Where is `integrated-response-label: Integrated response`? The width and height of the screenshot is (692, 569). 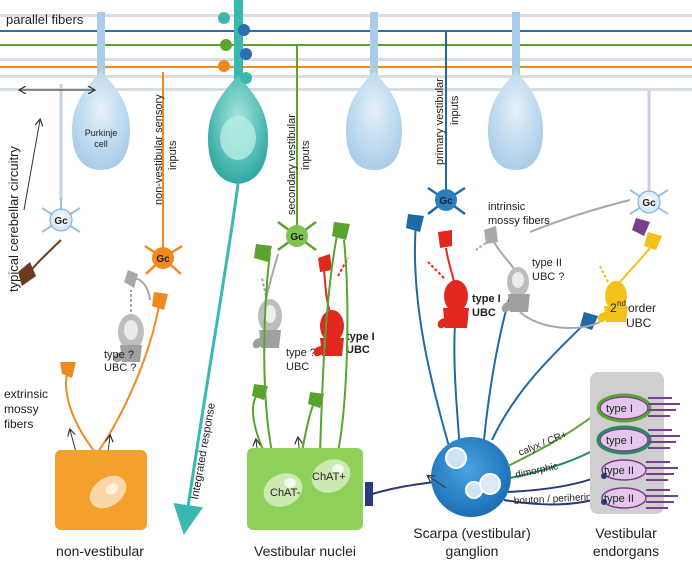
integrated-response-label: Integrated response is located at coordinates (203, 451).